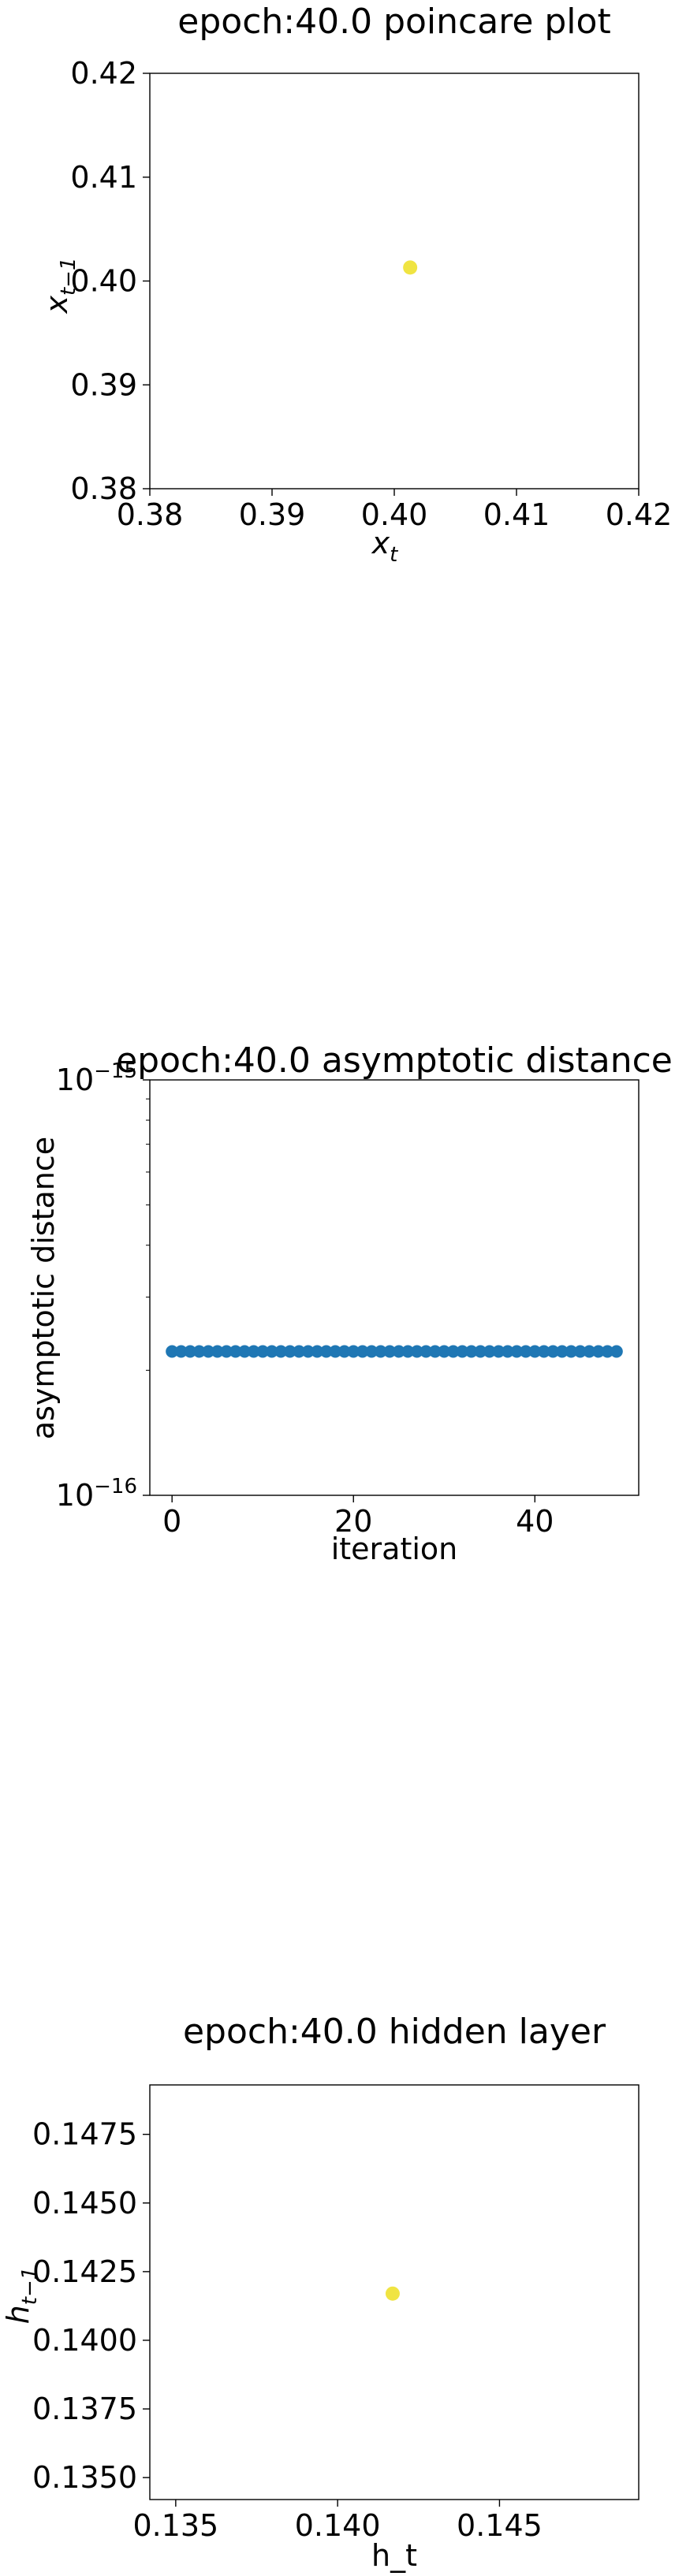  I want to click on hidden-y-tick-label: 0.1475, so click(85, 2134).